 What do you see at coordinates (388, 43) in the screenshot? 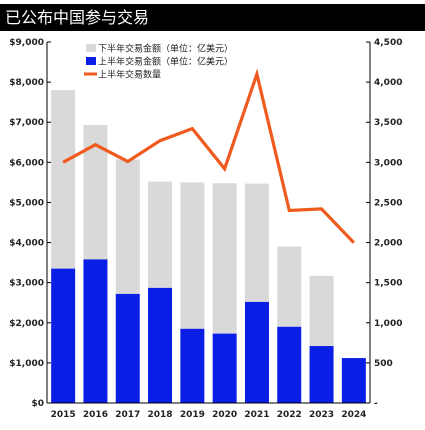
I see `y-right-tick-label: 4,500` at bounding box center [388, 43].